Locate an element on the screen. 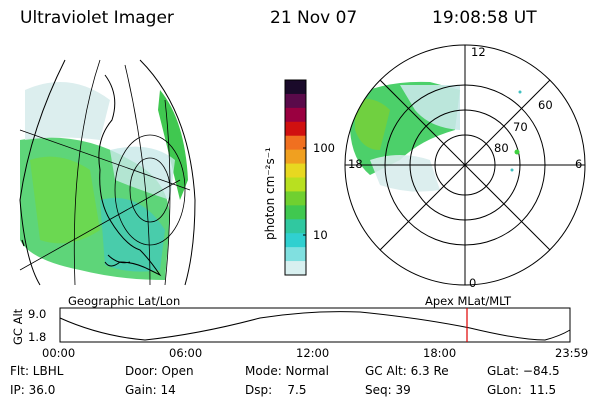  time-label: 19:08:58 UT is located at coordinates (484, 18).